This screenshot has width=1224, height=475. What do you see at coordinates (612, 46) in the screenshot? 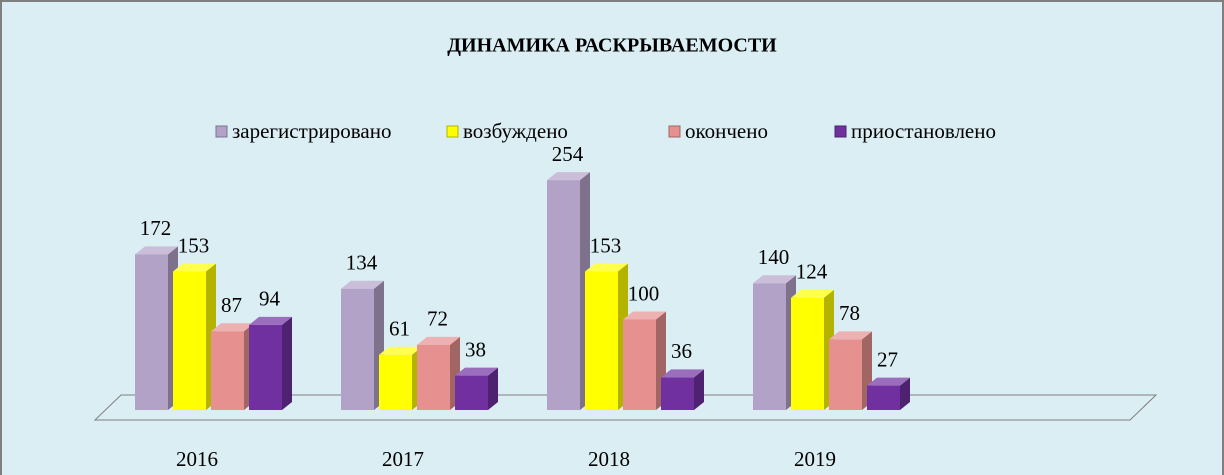
I see `chart-title: ДИНАМИКА РАСКРЫВАЕМОСТИ` at bounding box center [612, 46].